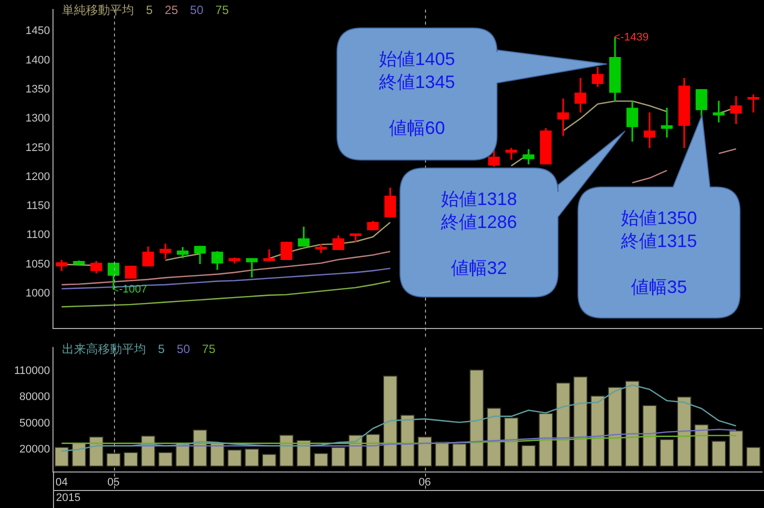 Image resolution: width=764 pixels, height=508 pixels. Describe the element at coordinates (38, 60) in the screenshot. I see `y-tick-label: 1400` at that location.